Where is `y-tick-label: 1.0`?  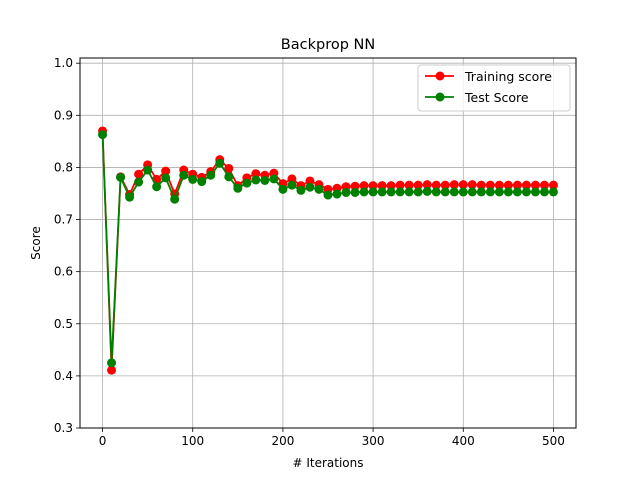 y-tick-label: 1.0 is located at coordinates (63, 63).